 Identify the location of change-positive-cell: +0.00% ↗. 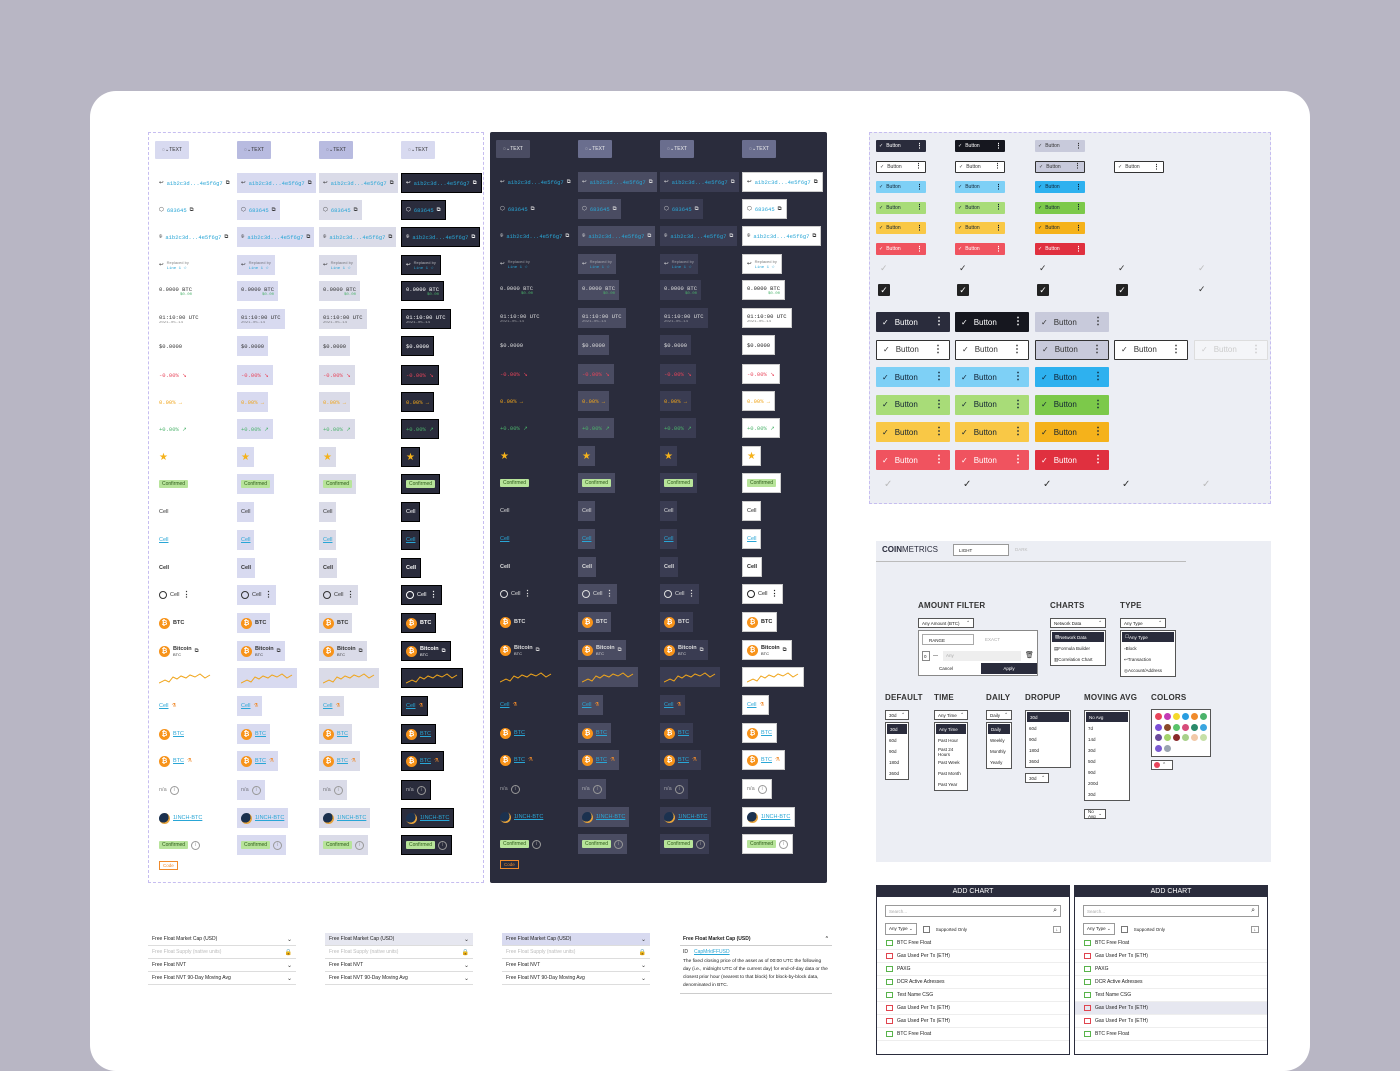
(337, 429).